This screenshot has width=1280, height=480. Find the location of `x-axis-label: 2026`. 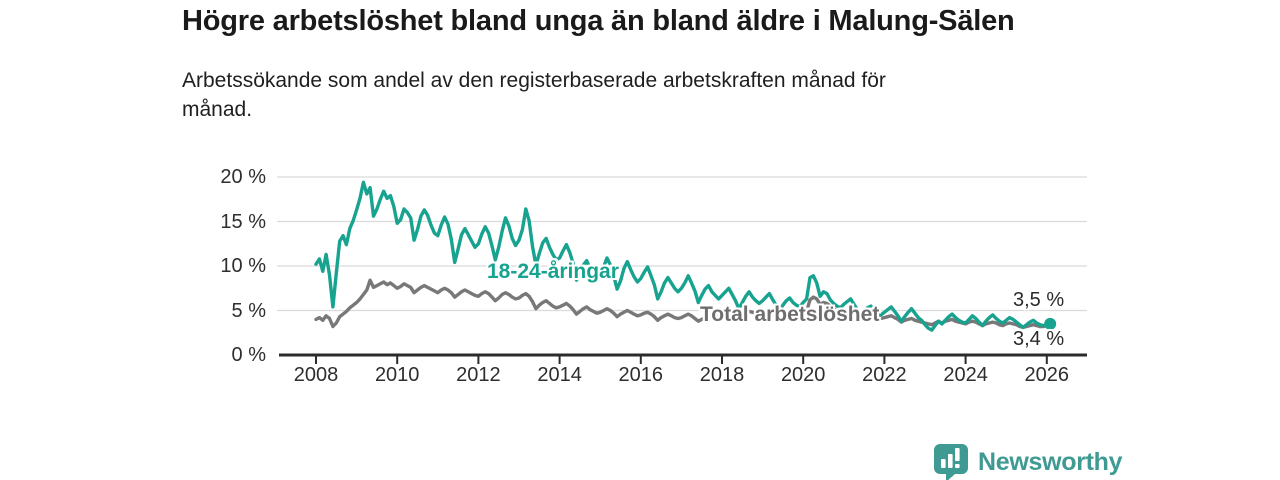

x-axis-label: 2026 is located at coordinates (1047, 375).